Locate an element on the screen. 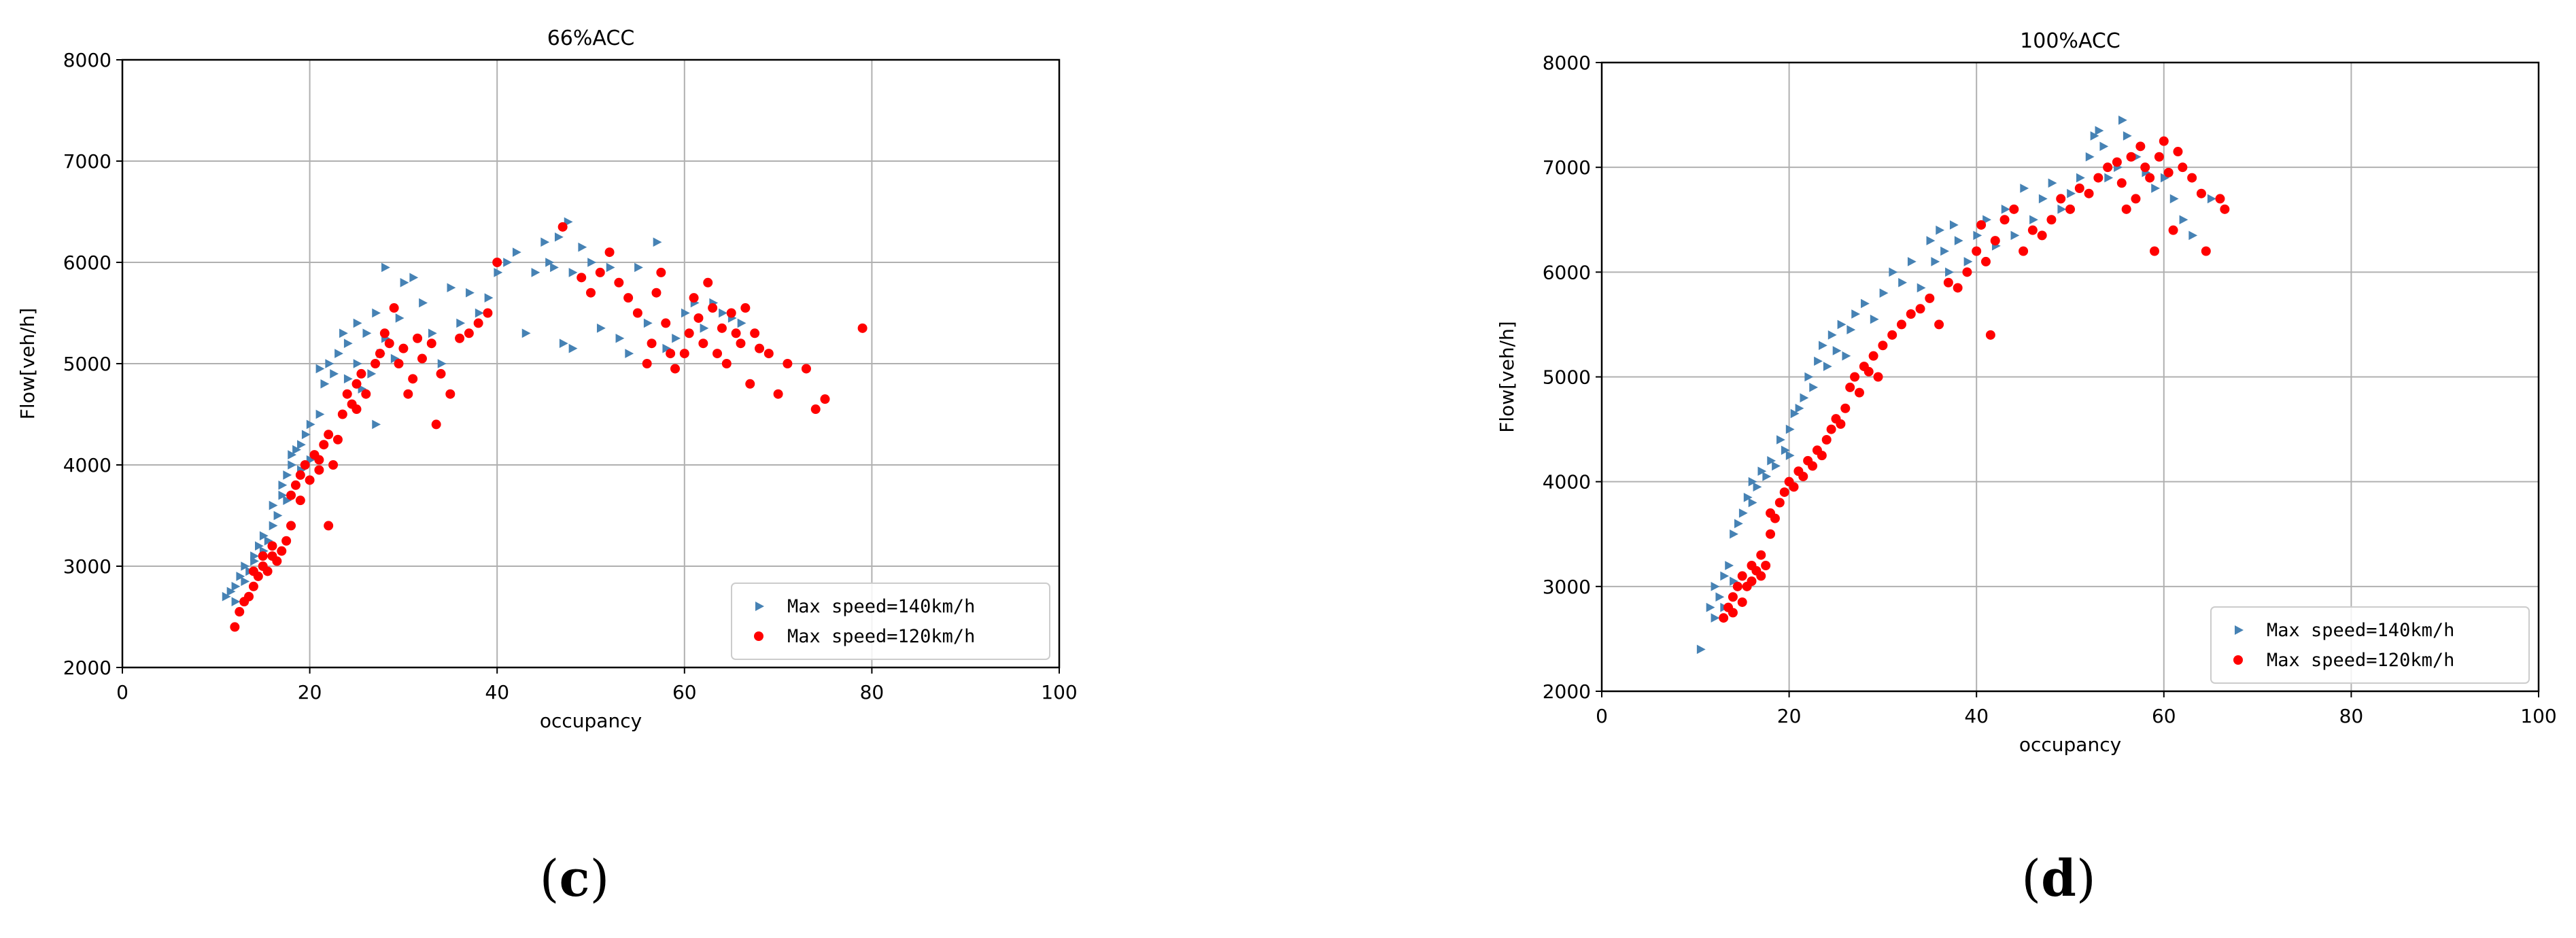 Image resolution: width=2576 pixels, height=938 pixels. legend-entry-label: Max speed=120km/h is located at coordinates (881, 636).